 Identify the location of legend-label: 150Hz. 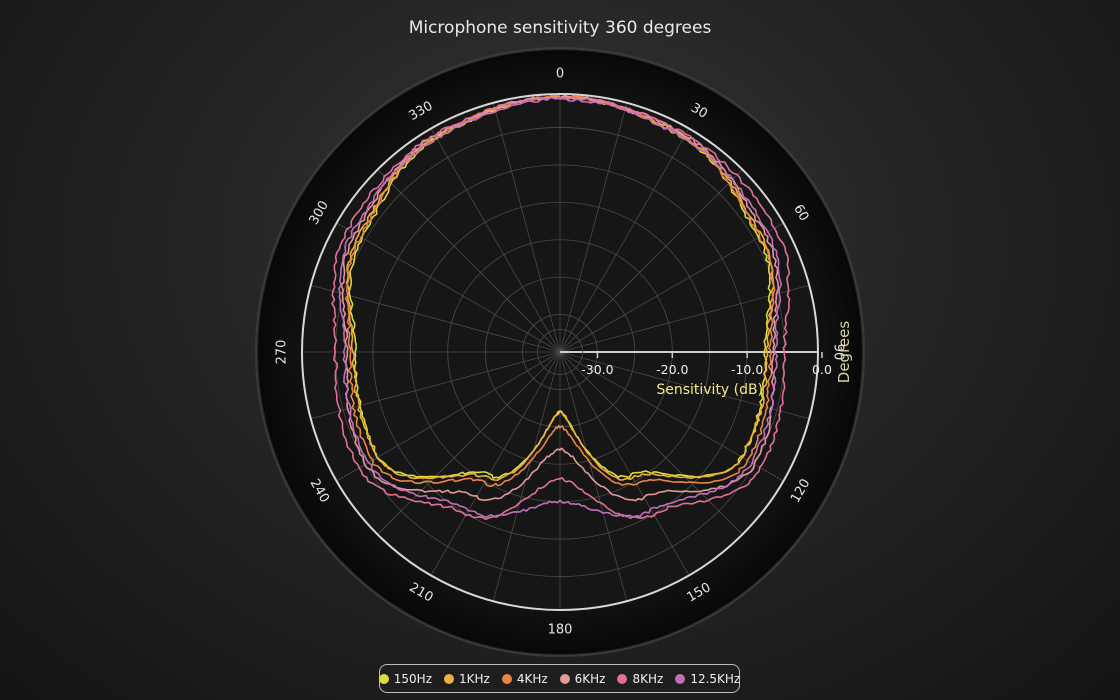
(412, 678).